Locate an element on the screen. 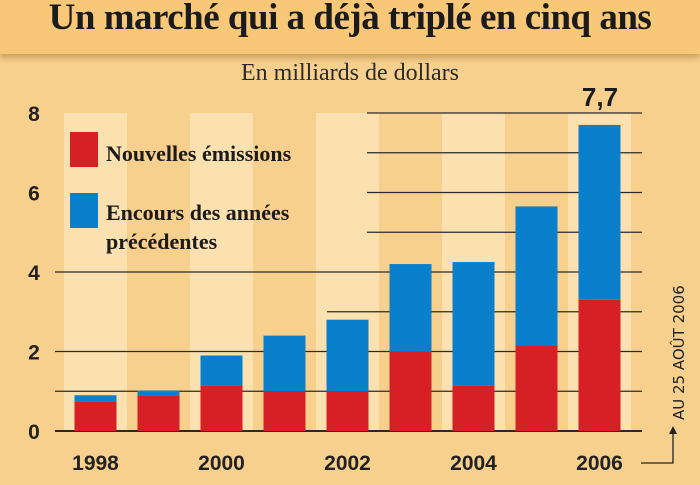 This screenshot has width=700, height=485. bar-outstanding-2006 is located at coordinates (599, 212).